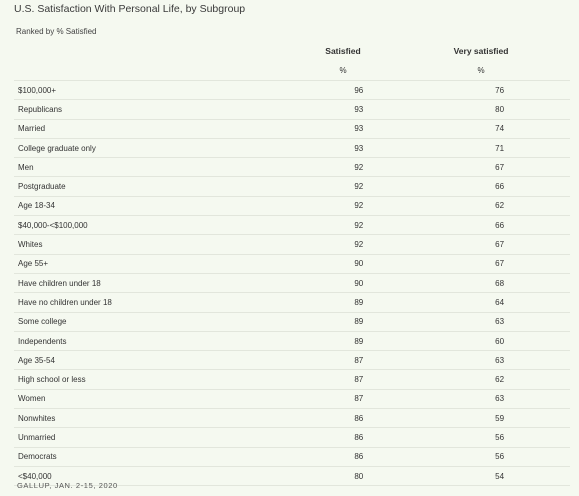 This screenshot has height=496, width=579. What do you see at coordinates (151, 283) in the screenshot?
I see `row-label: Have children under 18` at bounding box center [151, 283].